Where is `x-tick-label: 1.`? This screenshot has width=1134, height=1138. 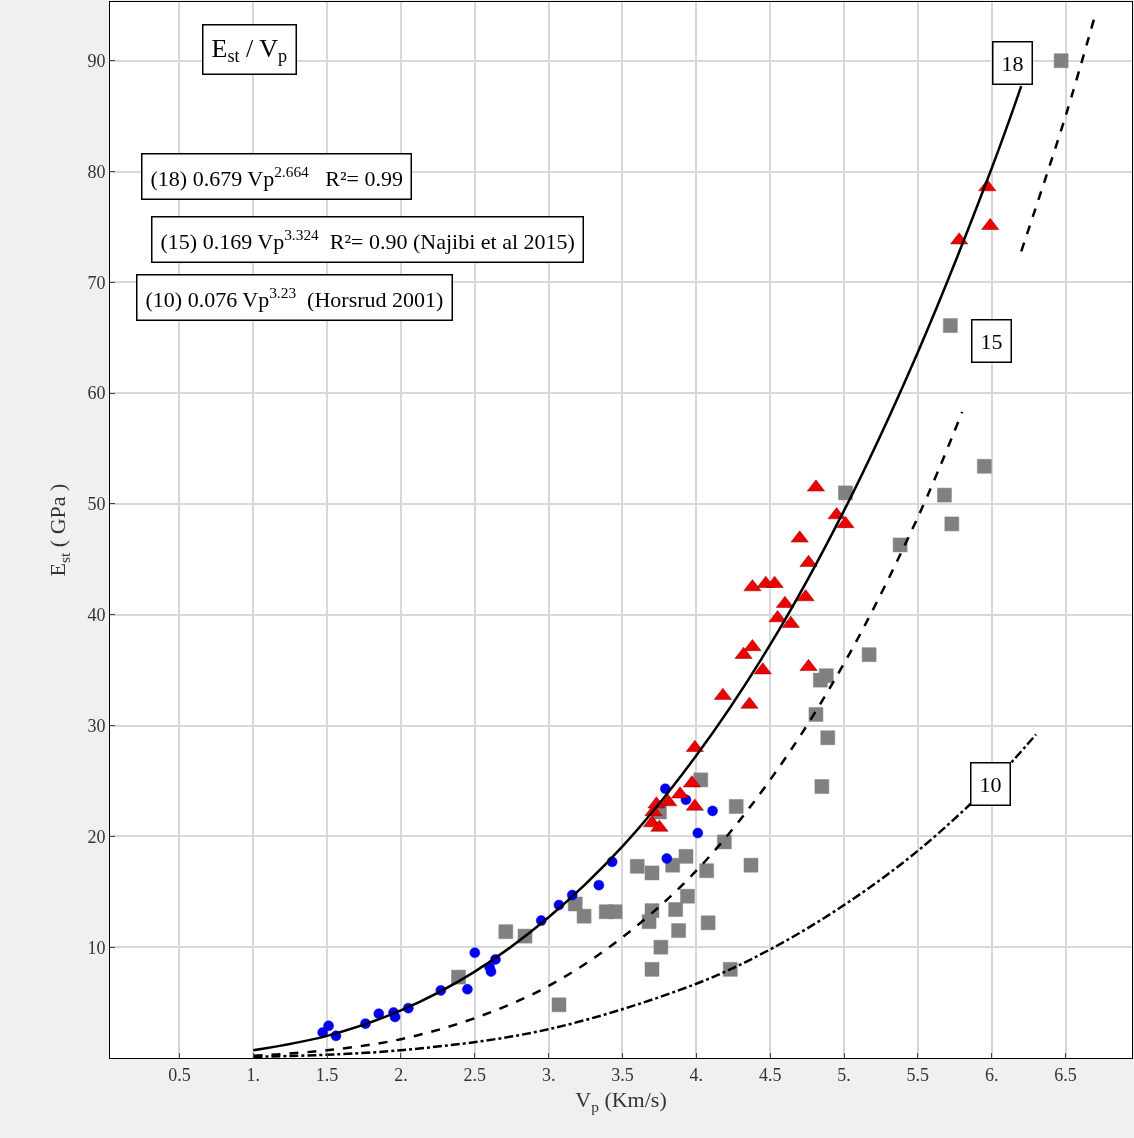 x-tick-label: 1. is located at coordinates (253, 1074).